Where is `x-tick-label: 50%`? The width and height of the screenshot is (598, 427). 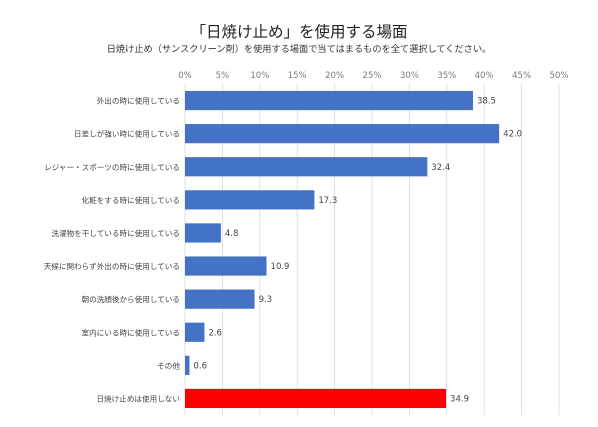 x-tick-label: 50% is located at coordinates (559, 76).